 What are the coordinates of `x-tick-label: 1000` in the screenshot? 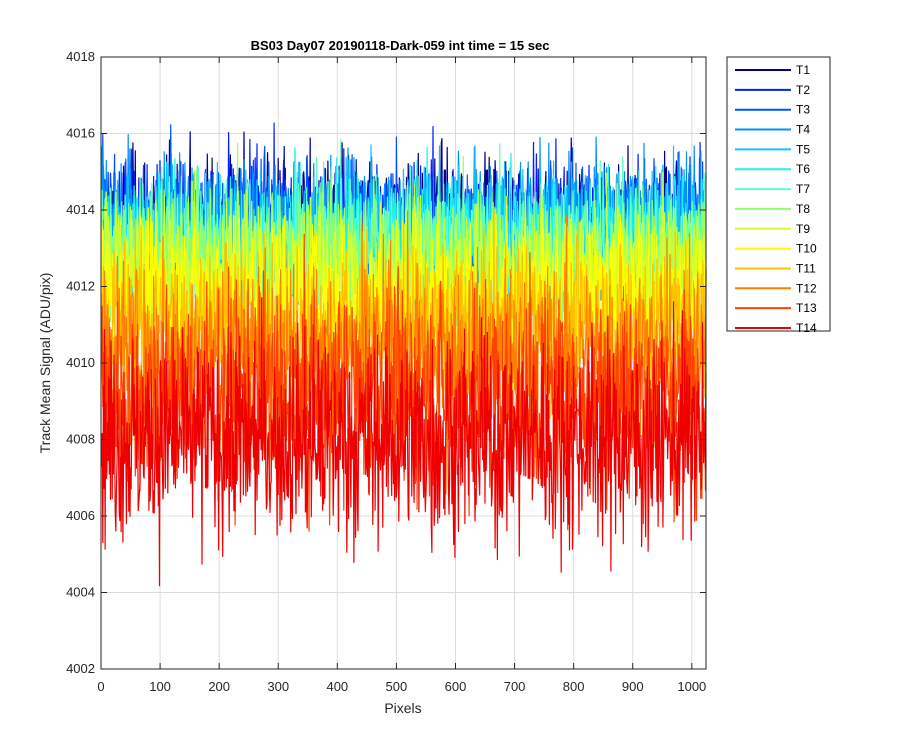 It's located at (691, 686).